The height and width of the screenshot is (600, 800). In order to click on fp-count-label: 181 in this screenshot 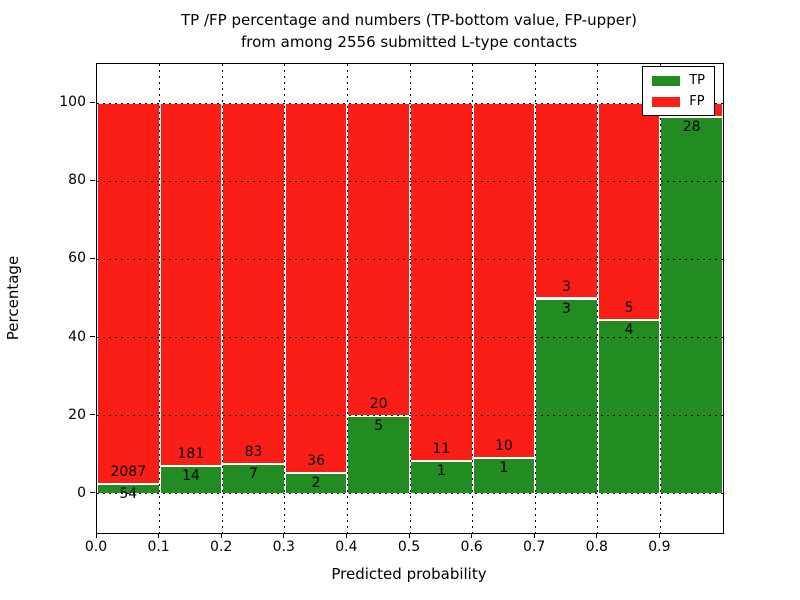, I will do `click(191, 453)`.